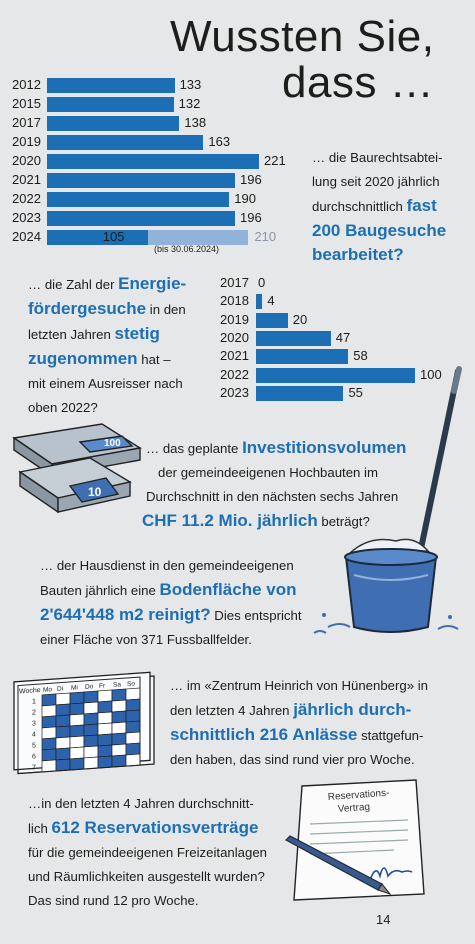 The width and height of the screenshot is (475, 944). I want to click on energie-post-3: oben 2022?, so click(63, 407).